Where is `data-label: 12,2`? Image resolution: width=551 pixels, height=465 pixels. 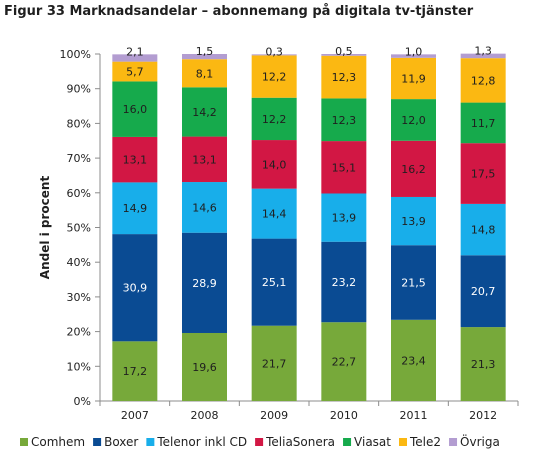 data-label: 12,2 is located at coordinates (274, 77).